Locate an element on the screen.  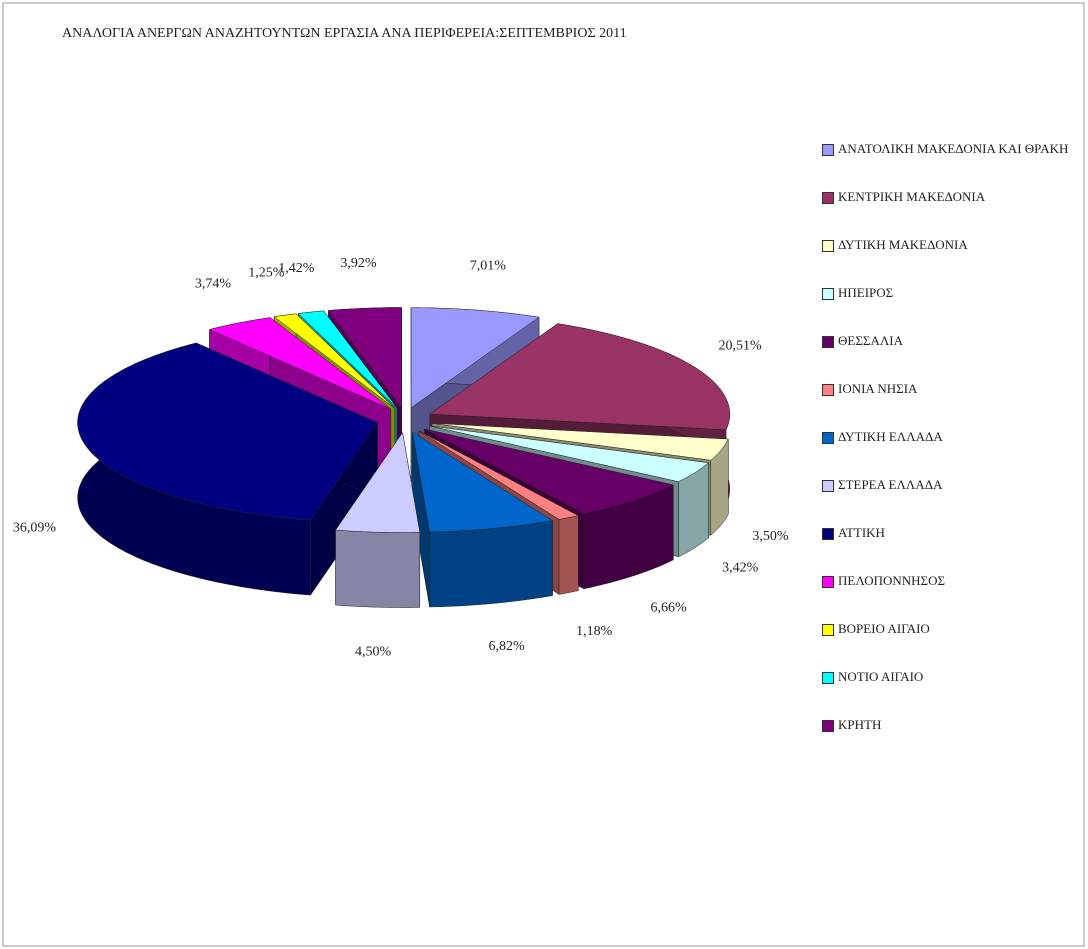
legend-item: ΒΟΡΕΙΟ ΑΙΓΑΙΟ is located at coordinates (949, 644).